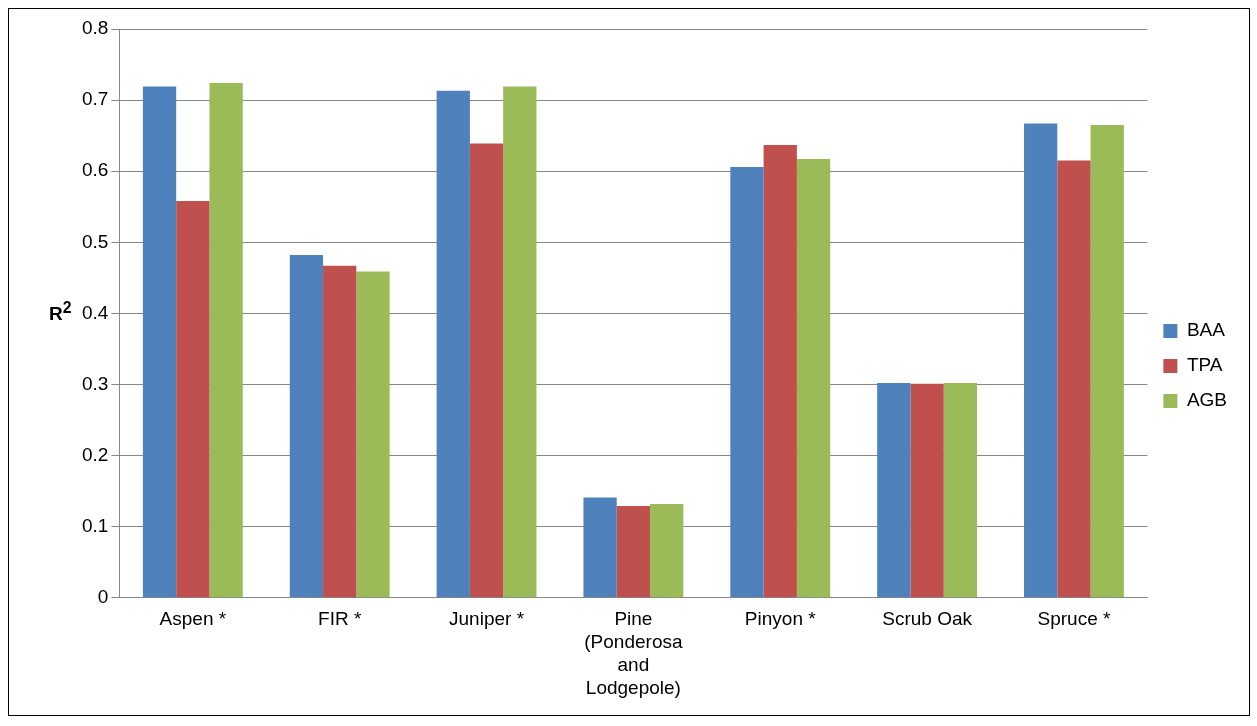  I want to click on x-tick-label: Juniper *, so click(487, 619).